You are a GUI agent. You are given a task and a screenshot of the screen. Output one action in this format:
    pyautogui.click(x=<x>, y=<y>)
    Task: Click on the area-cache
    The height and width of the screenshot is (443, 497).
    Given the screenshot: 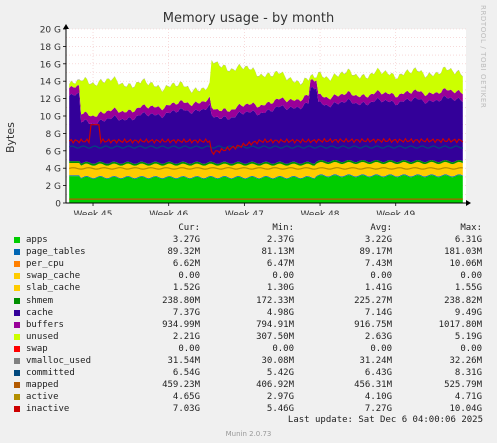 What is the action you would take?
    pyautogui.click(x=266, y=125)
    